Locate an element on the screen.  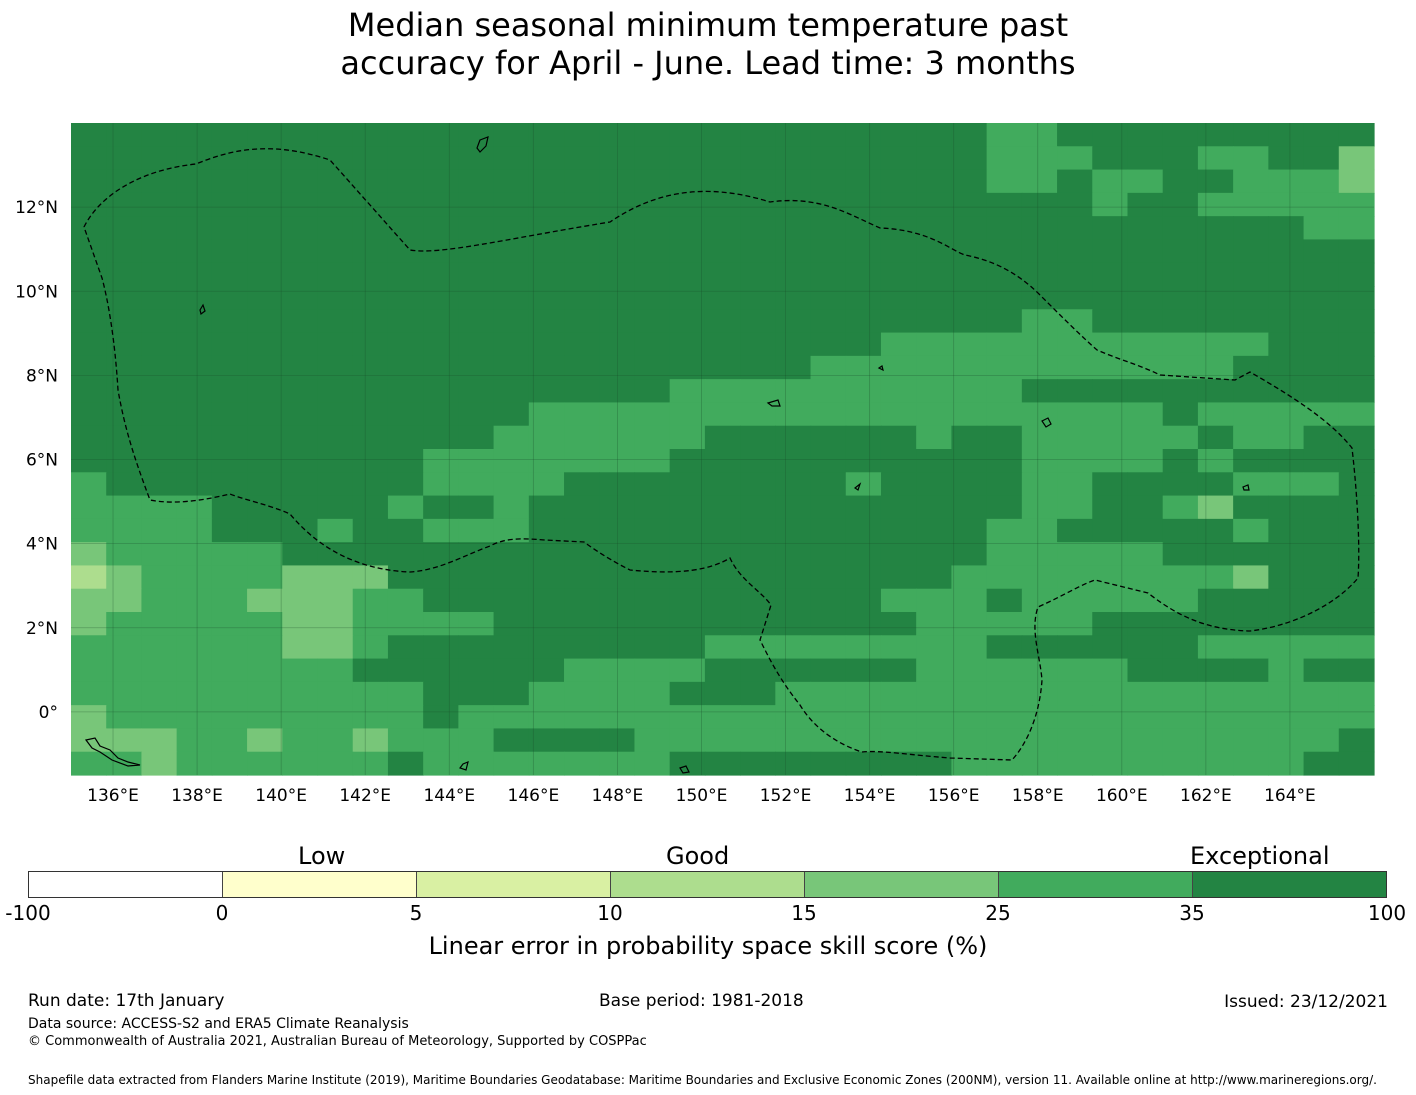
colorbar-segment is located at coordinates (1096, 884).